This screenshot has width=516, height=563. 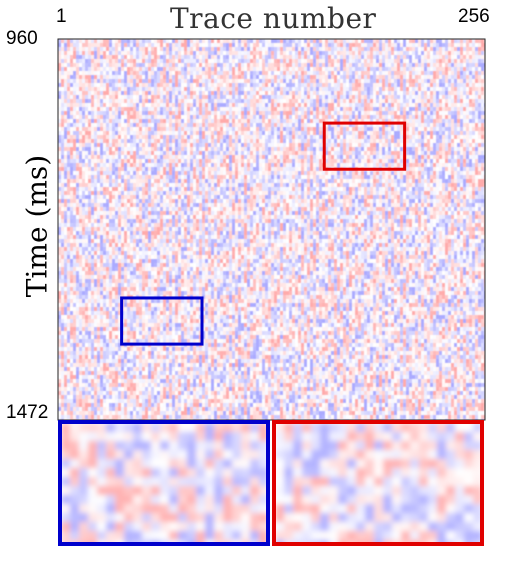 I want to click on zoom-panel-blue-field, so click(x=164, y=483).